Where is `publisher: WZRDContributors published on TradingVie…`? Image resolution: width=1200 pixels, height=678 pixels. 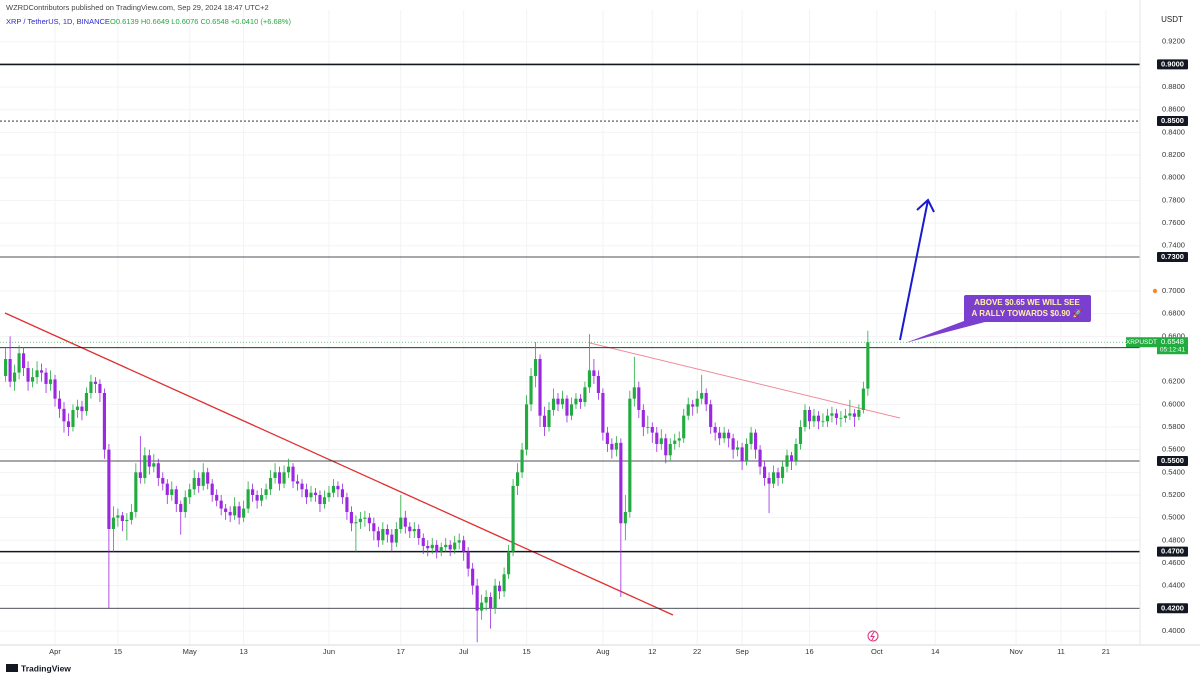 publisher: WZRDContributors published on TradingVie… is located at coordinates (137, 7).